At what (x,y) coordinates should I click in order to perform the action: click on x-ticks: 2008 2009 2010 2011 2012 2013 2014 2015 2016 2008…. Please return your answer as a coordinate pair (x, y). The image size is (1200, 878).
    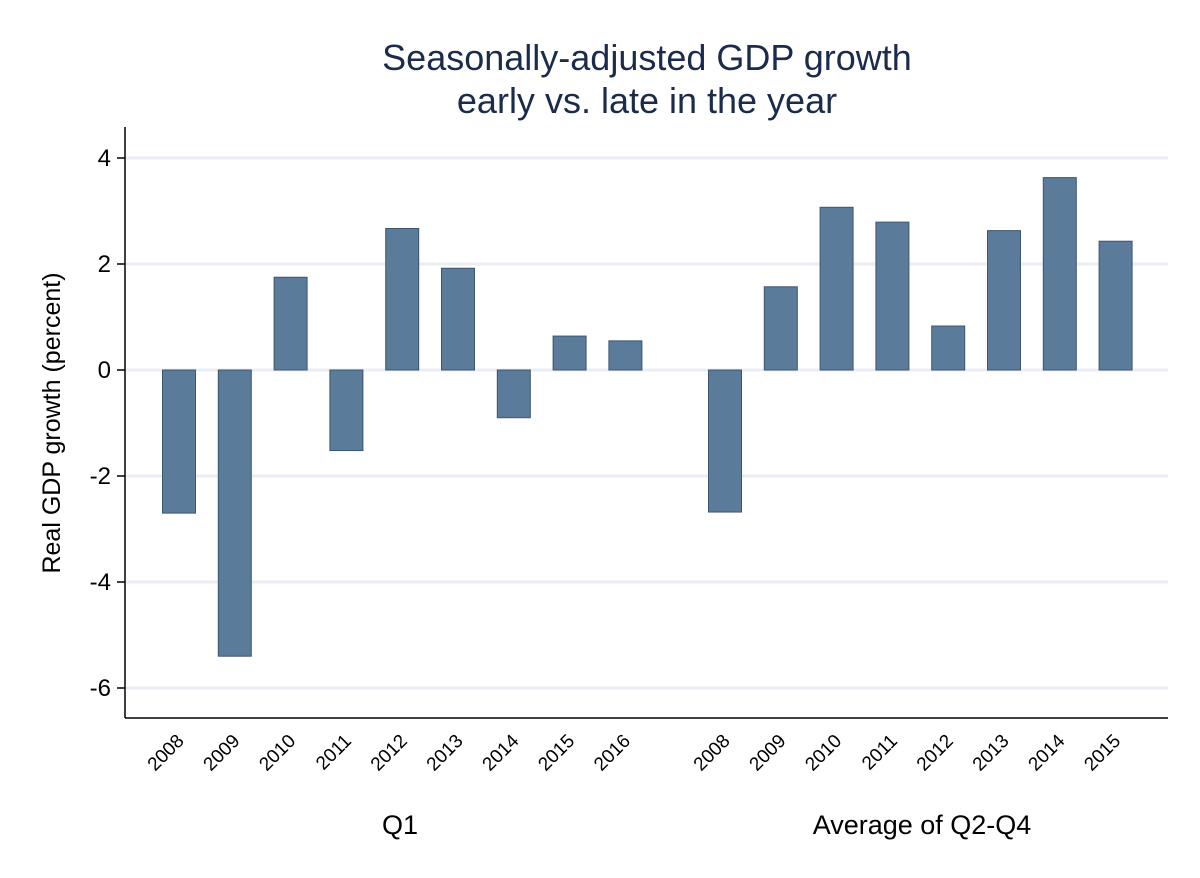
    Looking at the image, I should click on (634, 752).